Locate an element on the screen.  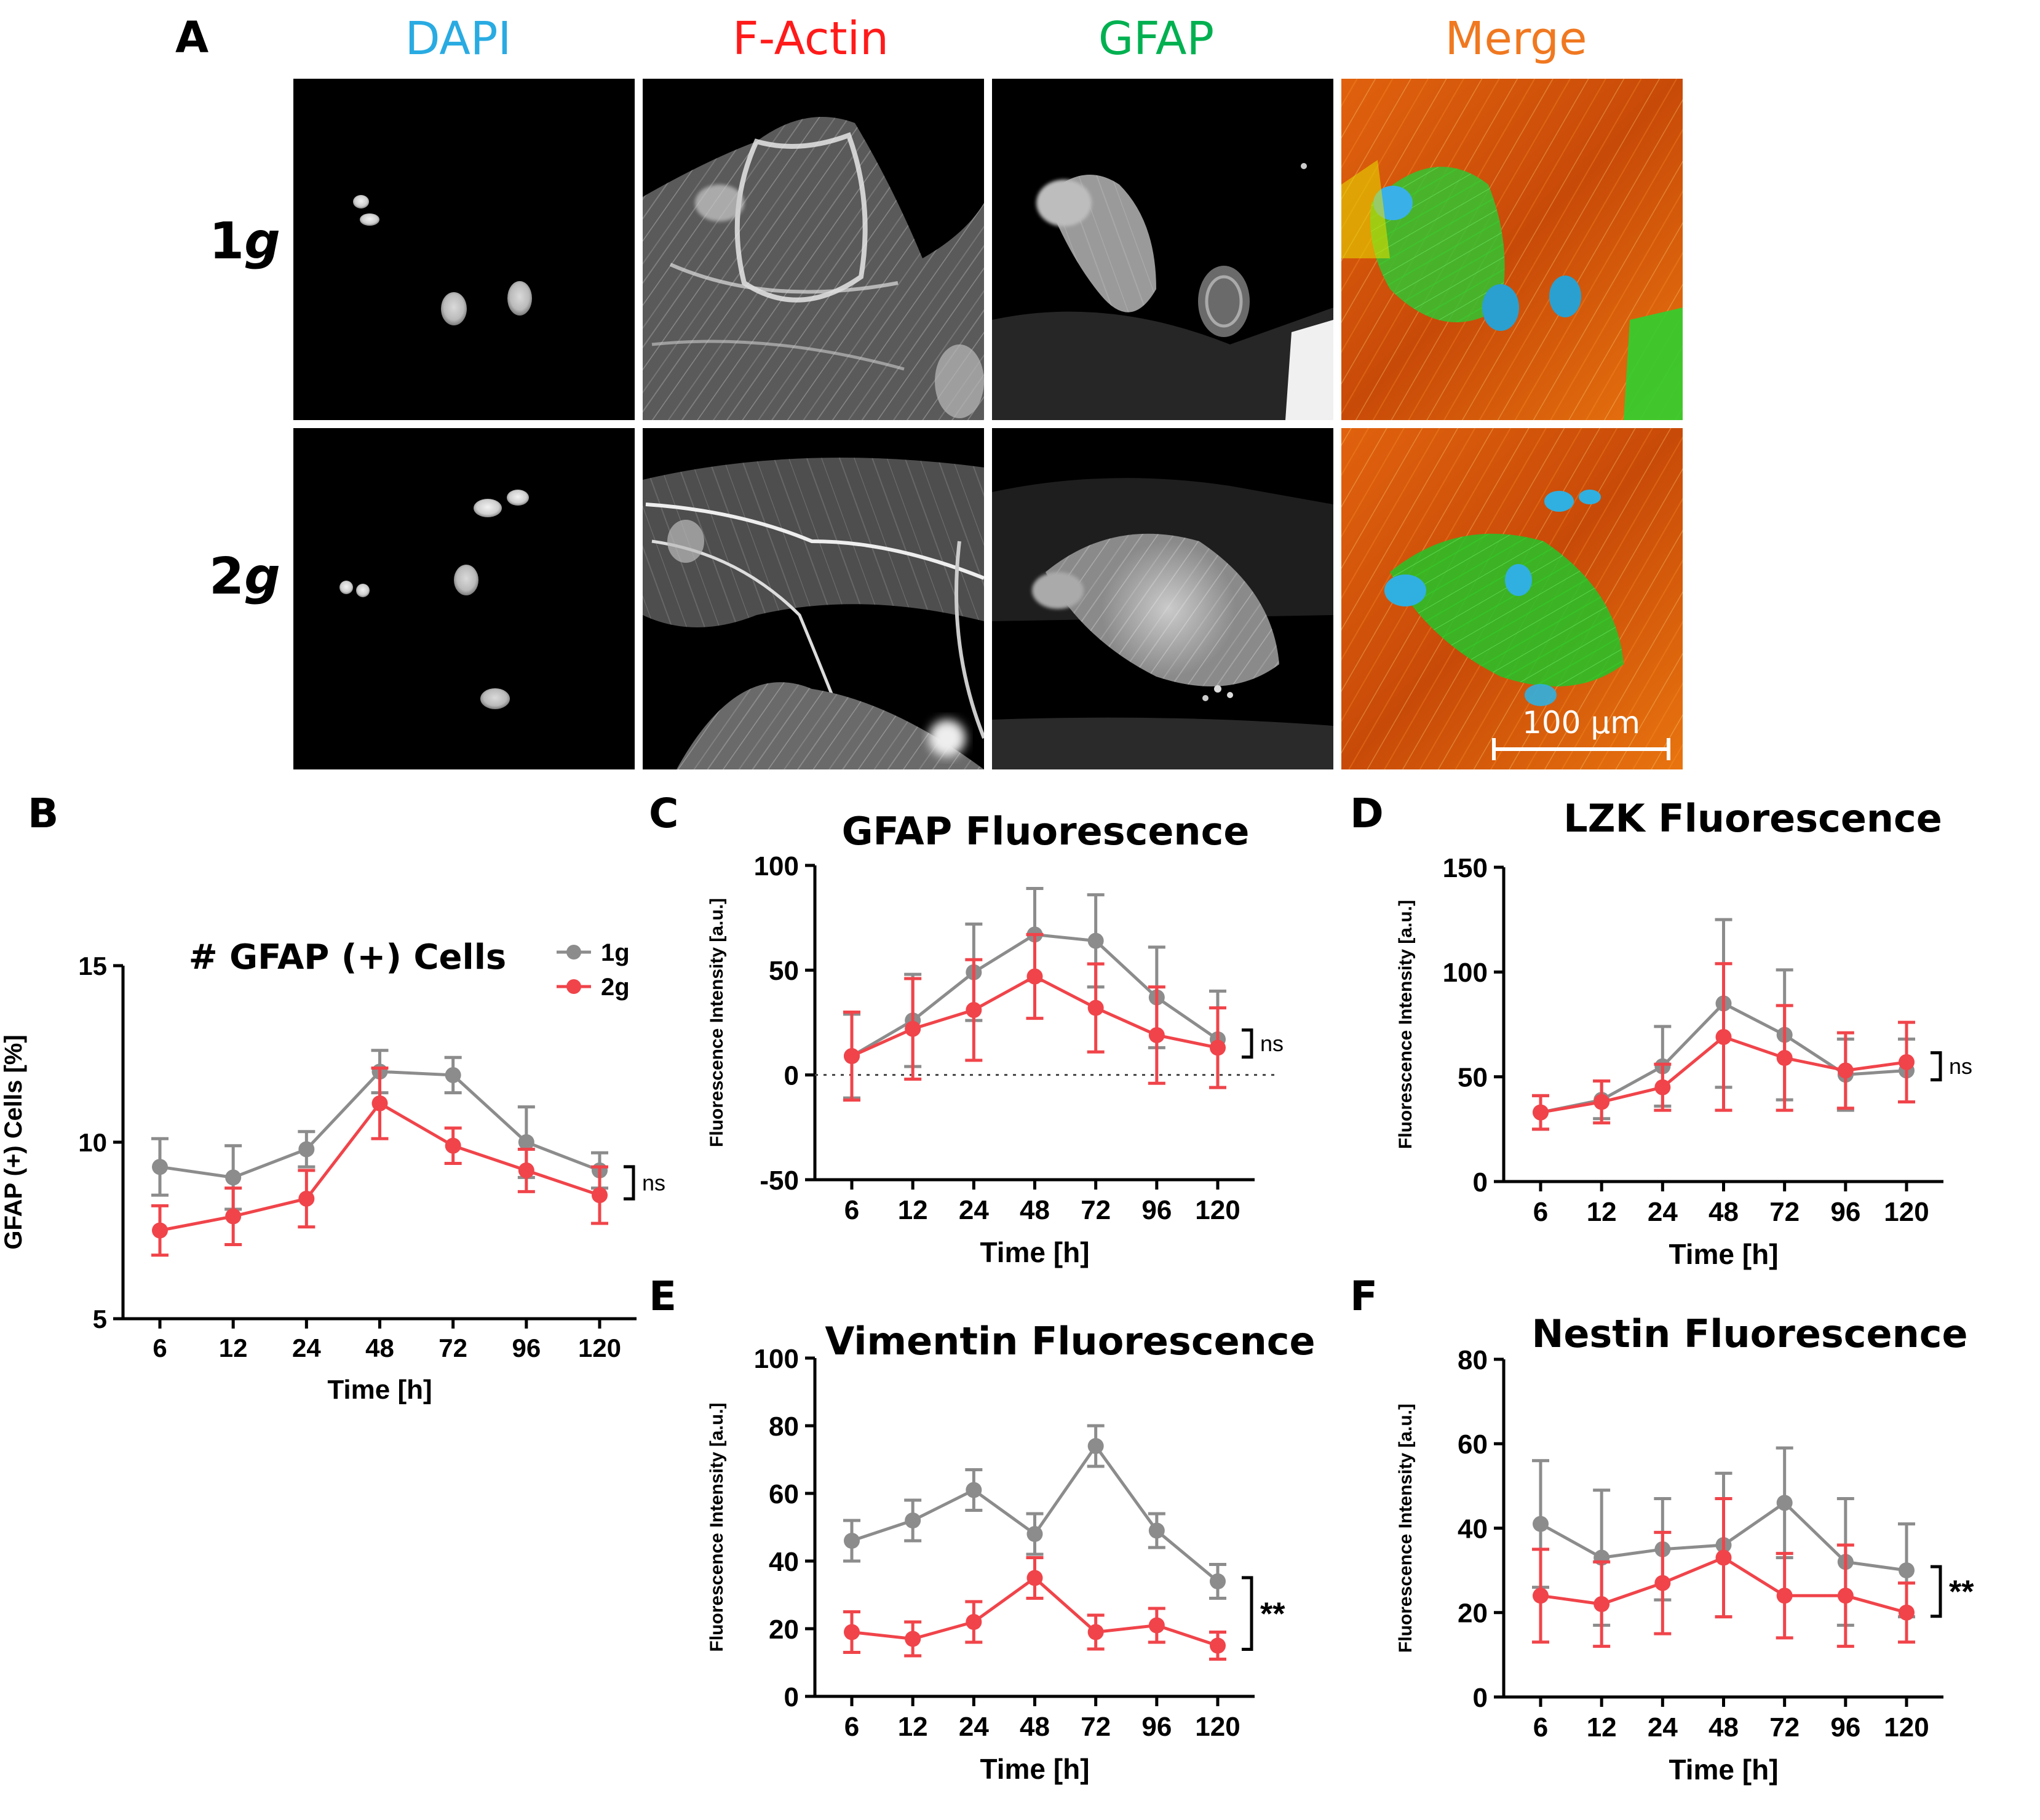
chart-title: LZK Fluorescence is located at coordinates (1753, 818).